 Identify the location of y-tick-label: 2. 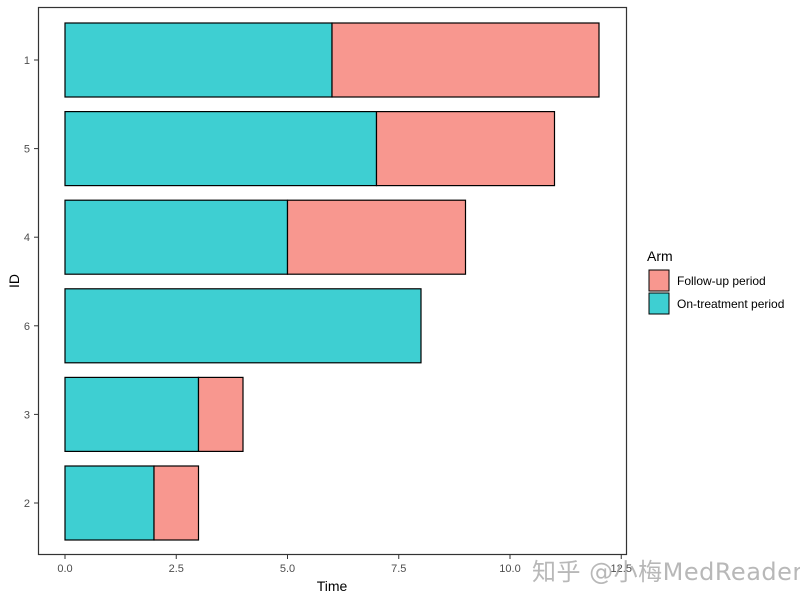
(27, 504).